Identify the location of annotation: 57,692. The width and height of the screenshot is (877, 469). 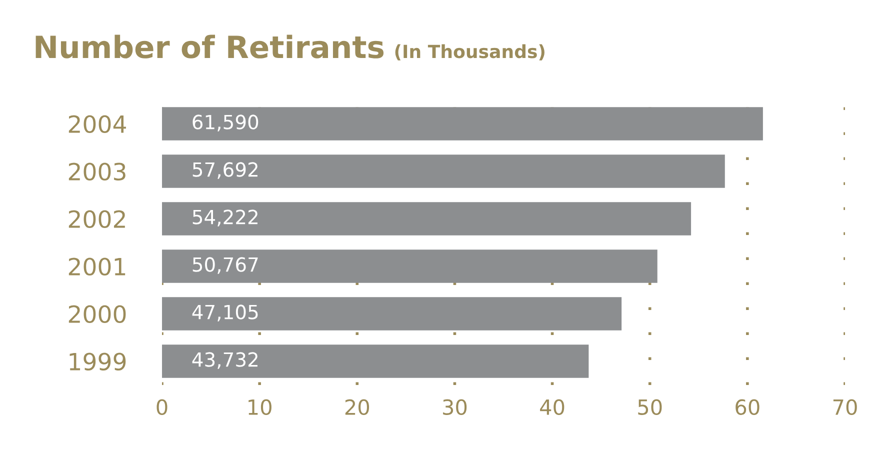
(225, 170).